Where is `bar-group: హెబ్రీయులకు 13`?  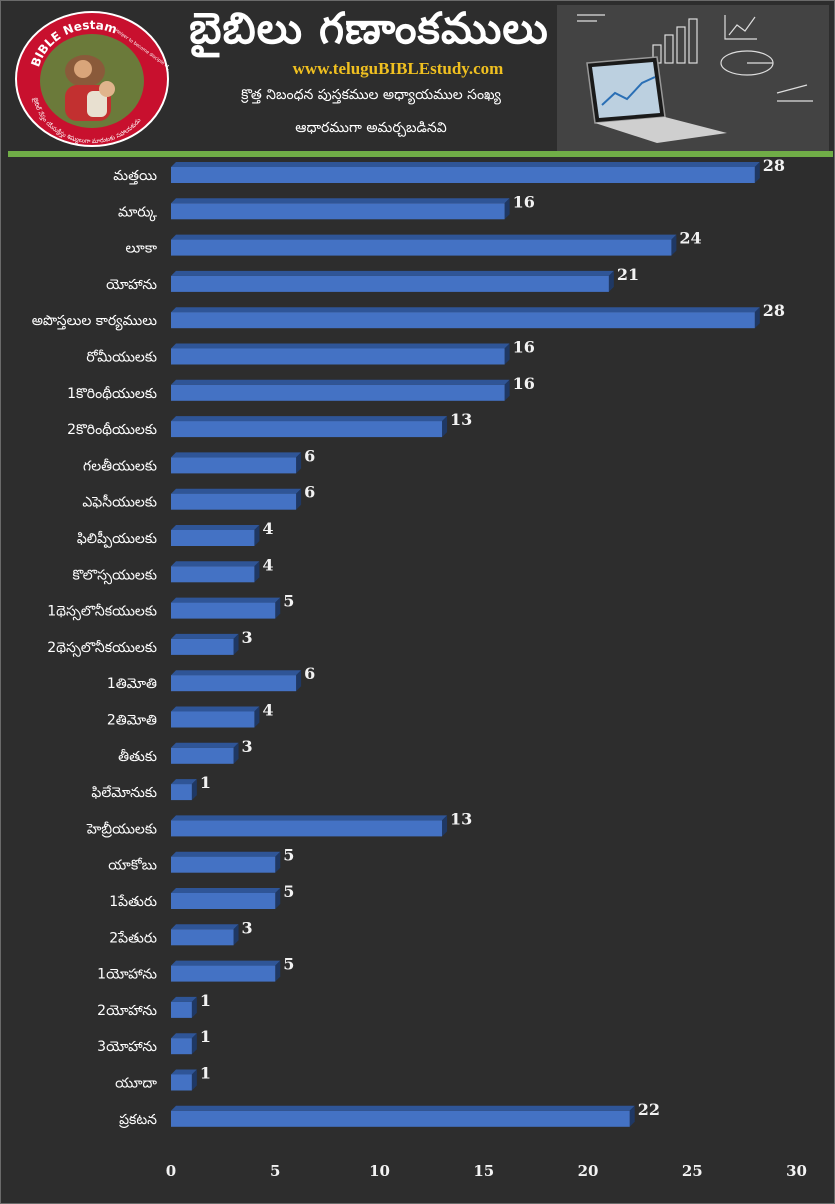
bar-group: హెబ్రీయులకు 13 is located at coordinates (279, 823).